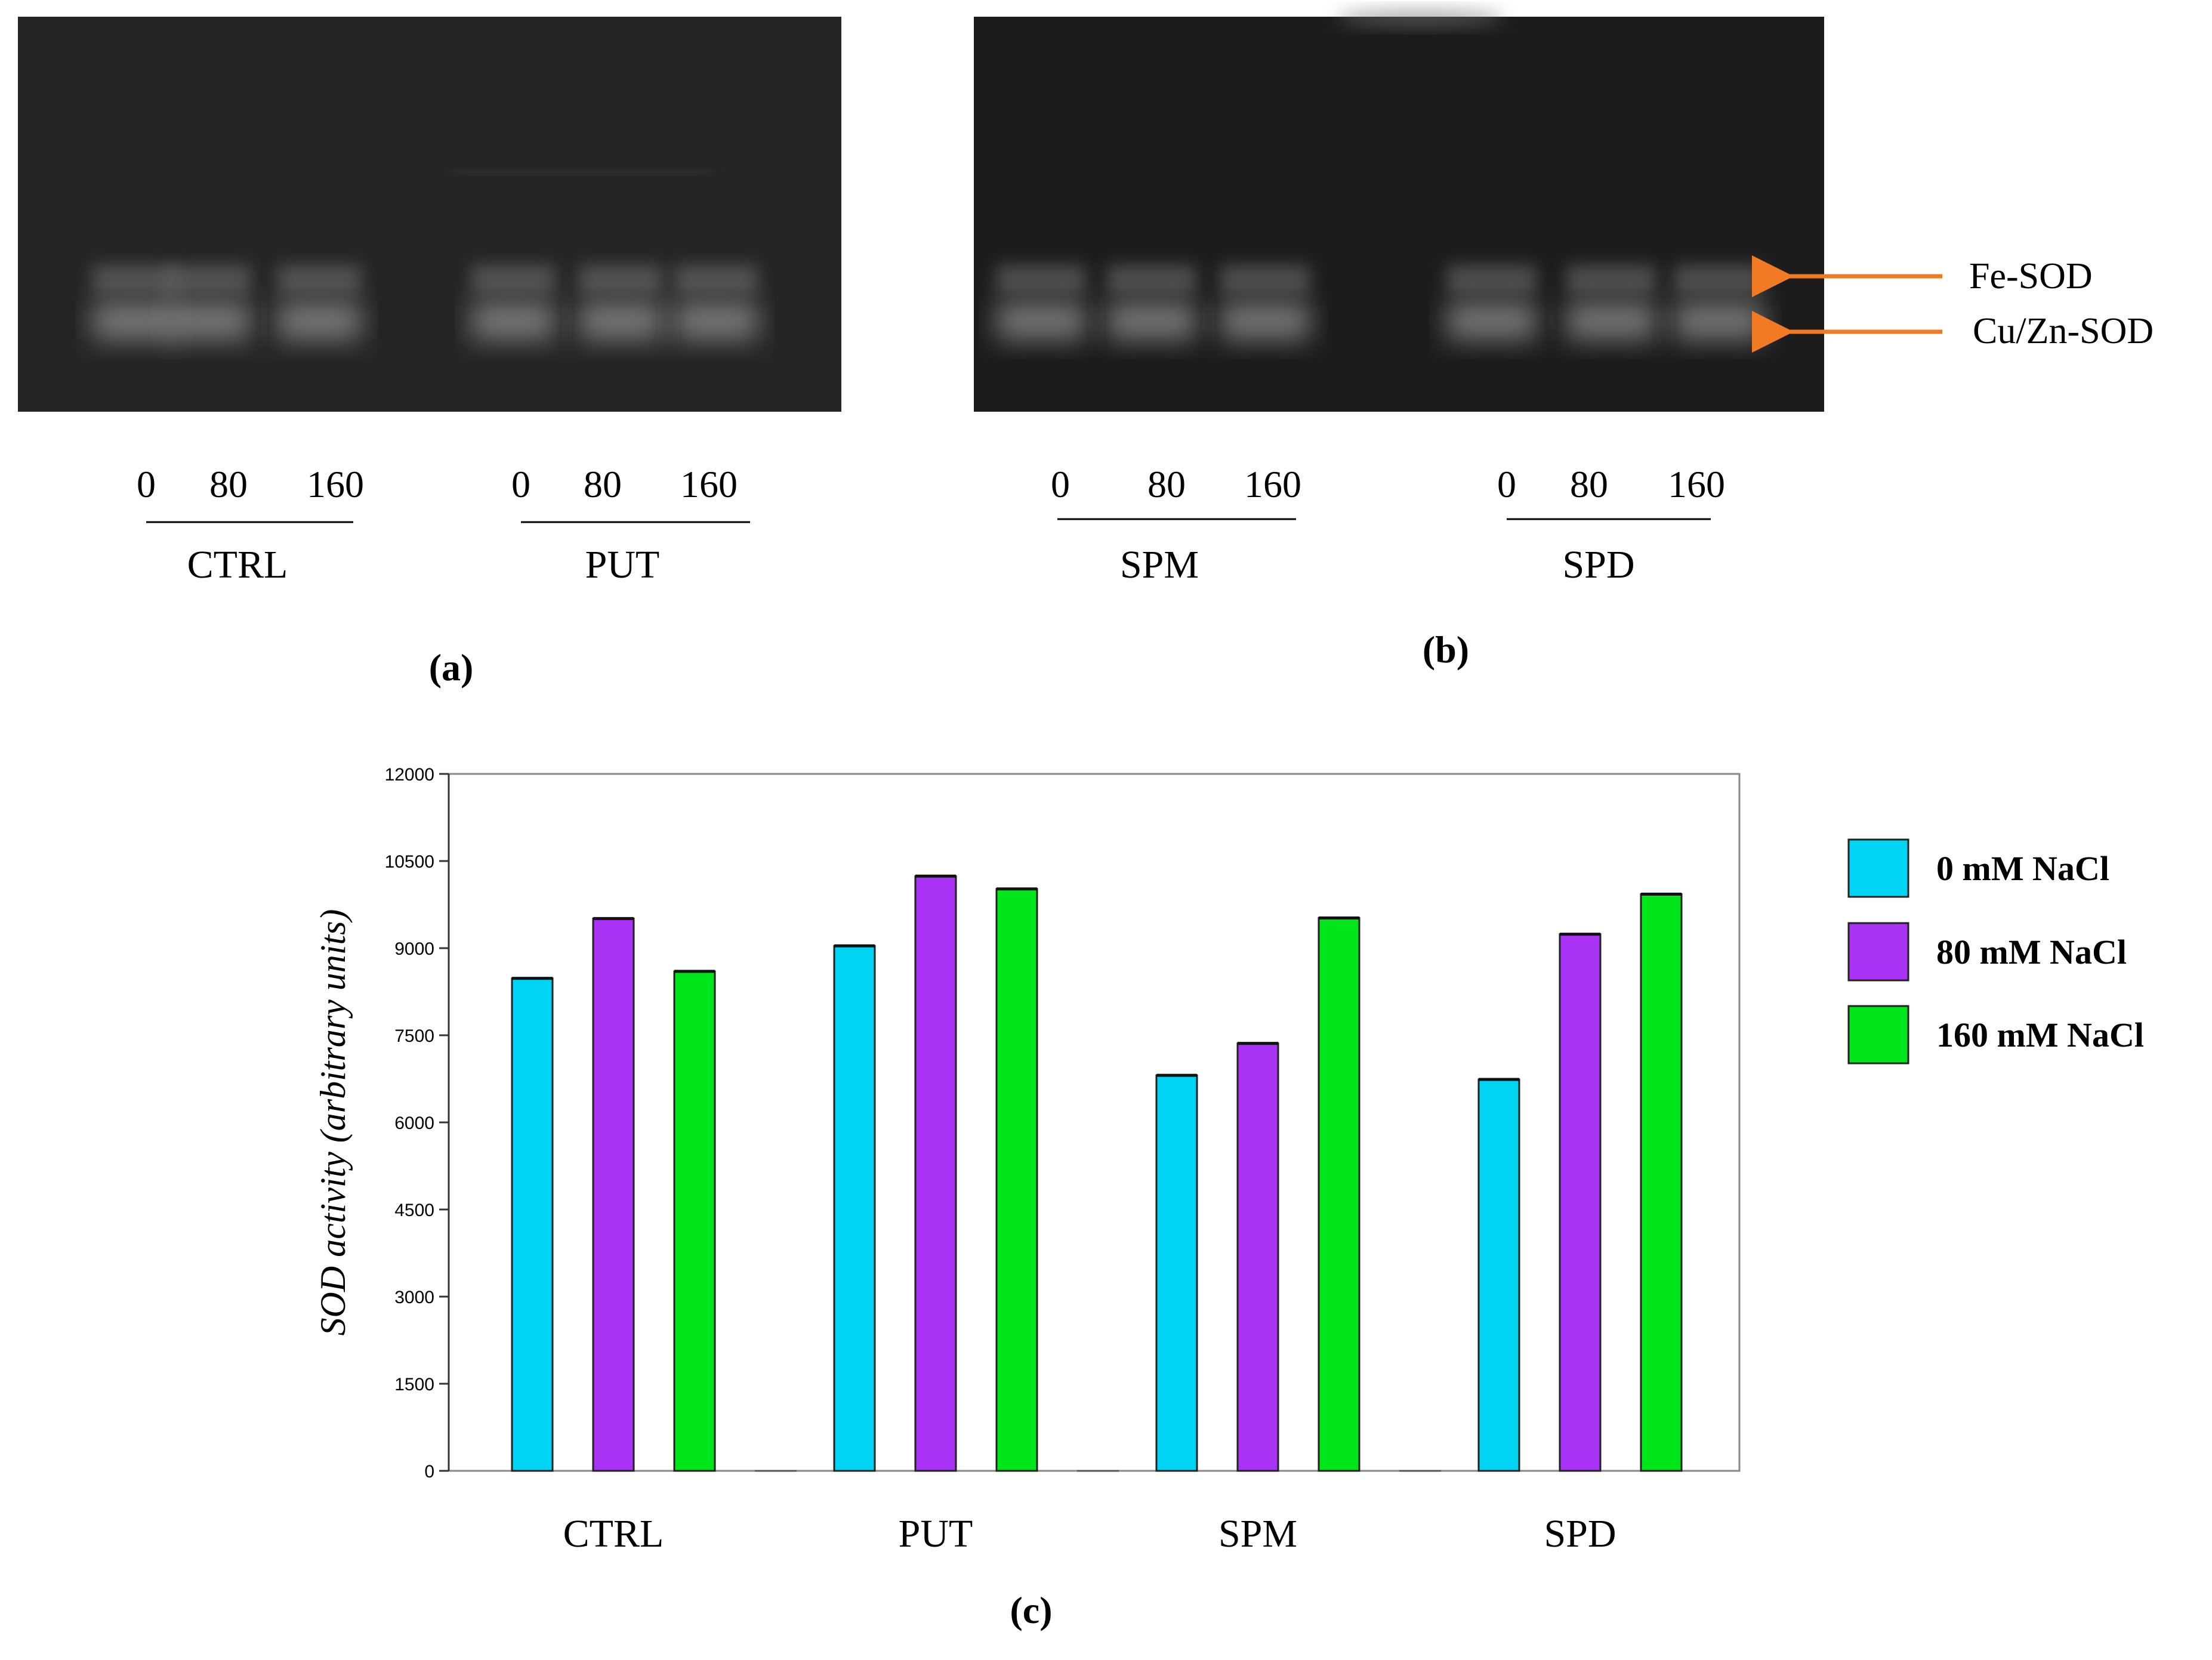 The height and width of the screenshot is (1660, 2212). I want to click on legend-label: 80 mM NaCl, so click(2031, 952).